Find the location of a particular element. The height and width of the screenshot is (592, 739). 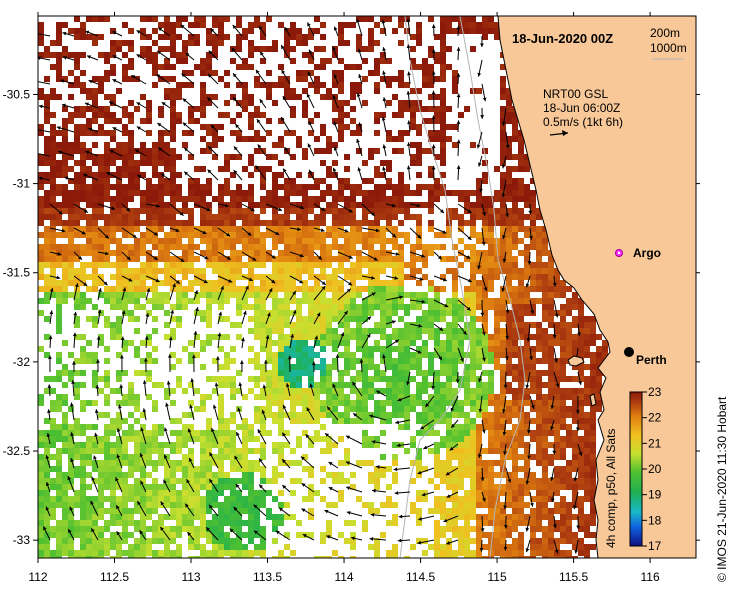

current-scale-text: 0.5m/s (1kt 6h) is located at coordinates (583, 122).